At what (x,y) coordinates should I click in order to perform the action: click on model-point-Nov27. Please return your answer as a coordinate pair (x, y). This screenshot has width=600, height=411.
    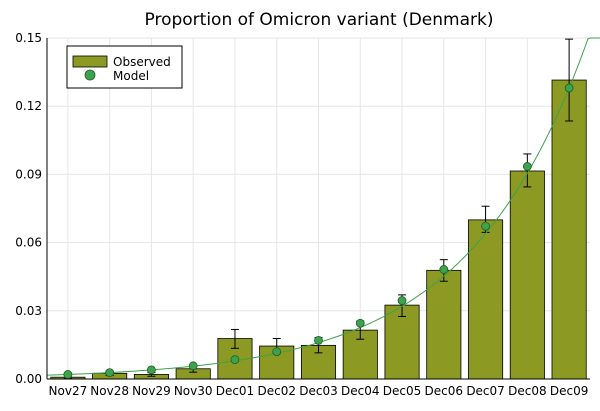
    Looking at the image, I should click on (68, 374).